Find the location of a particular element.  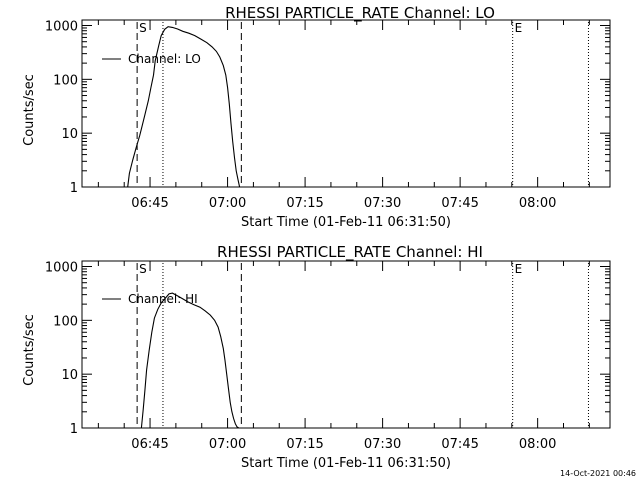

legend-entry: Channel: LO is located at coordinates (164, 59).